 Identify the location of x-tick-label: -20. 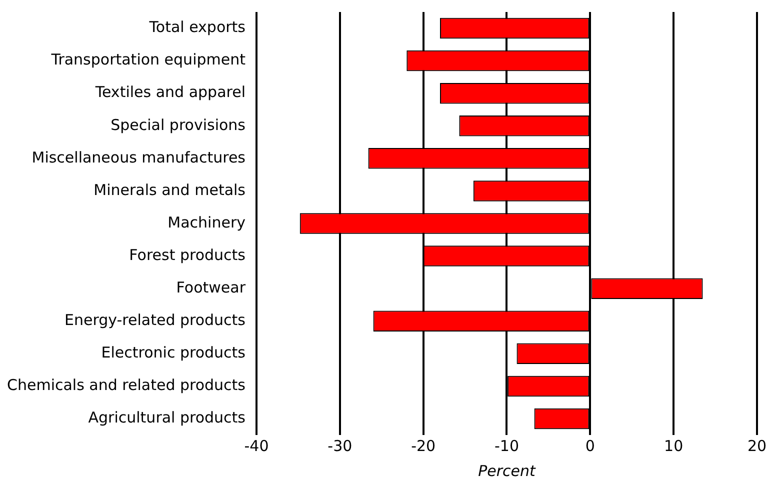
(423, 445).